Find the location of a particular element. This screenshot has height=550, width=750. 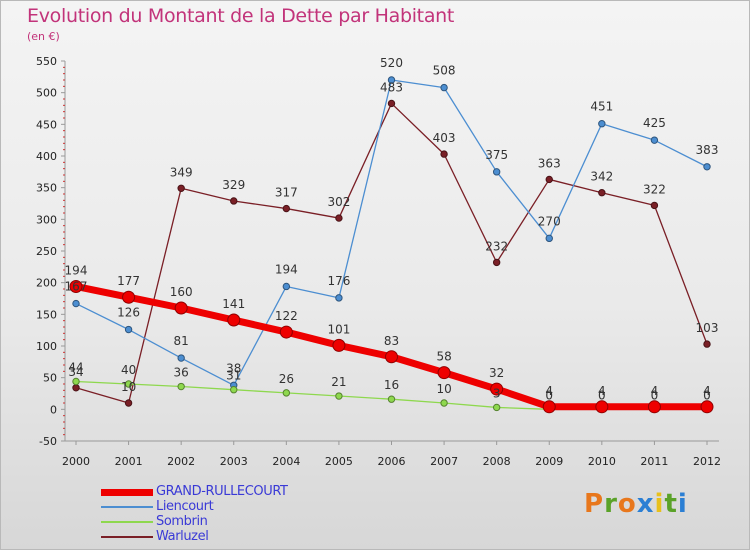

data-label-sombrin: 16 is located at coordinates (391, 385).